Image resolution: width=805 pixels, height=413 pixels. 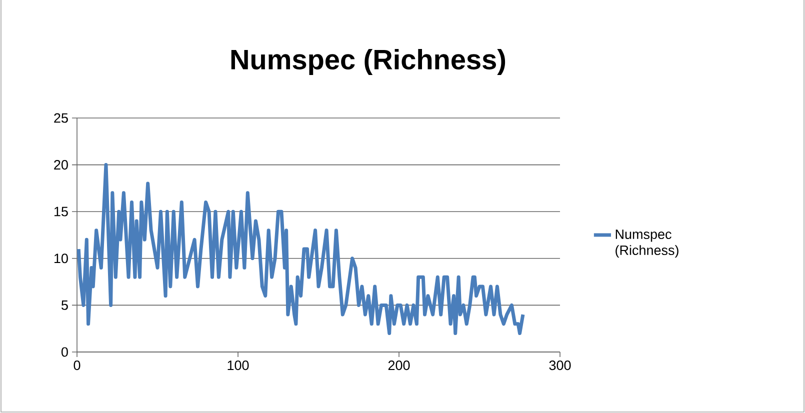 I want to click on y-tick-label: 5, so click(x=64, y=305).